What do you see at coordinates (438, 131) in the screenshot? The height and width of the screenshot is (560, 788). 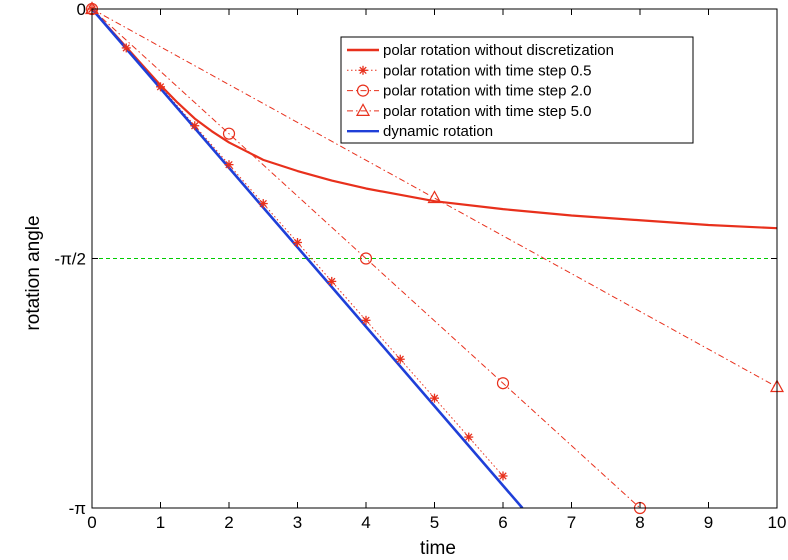 I see `legend-label-4: dynamic rotation` at bounding box center [438, 131].